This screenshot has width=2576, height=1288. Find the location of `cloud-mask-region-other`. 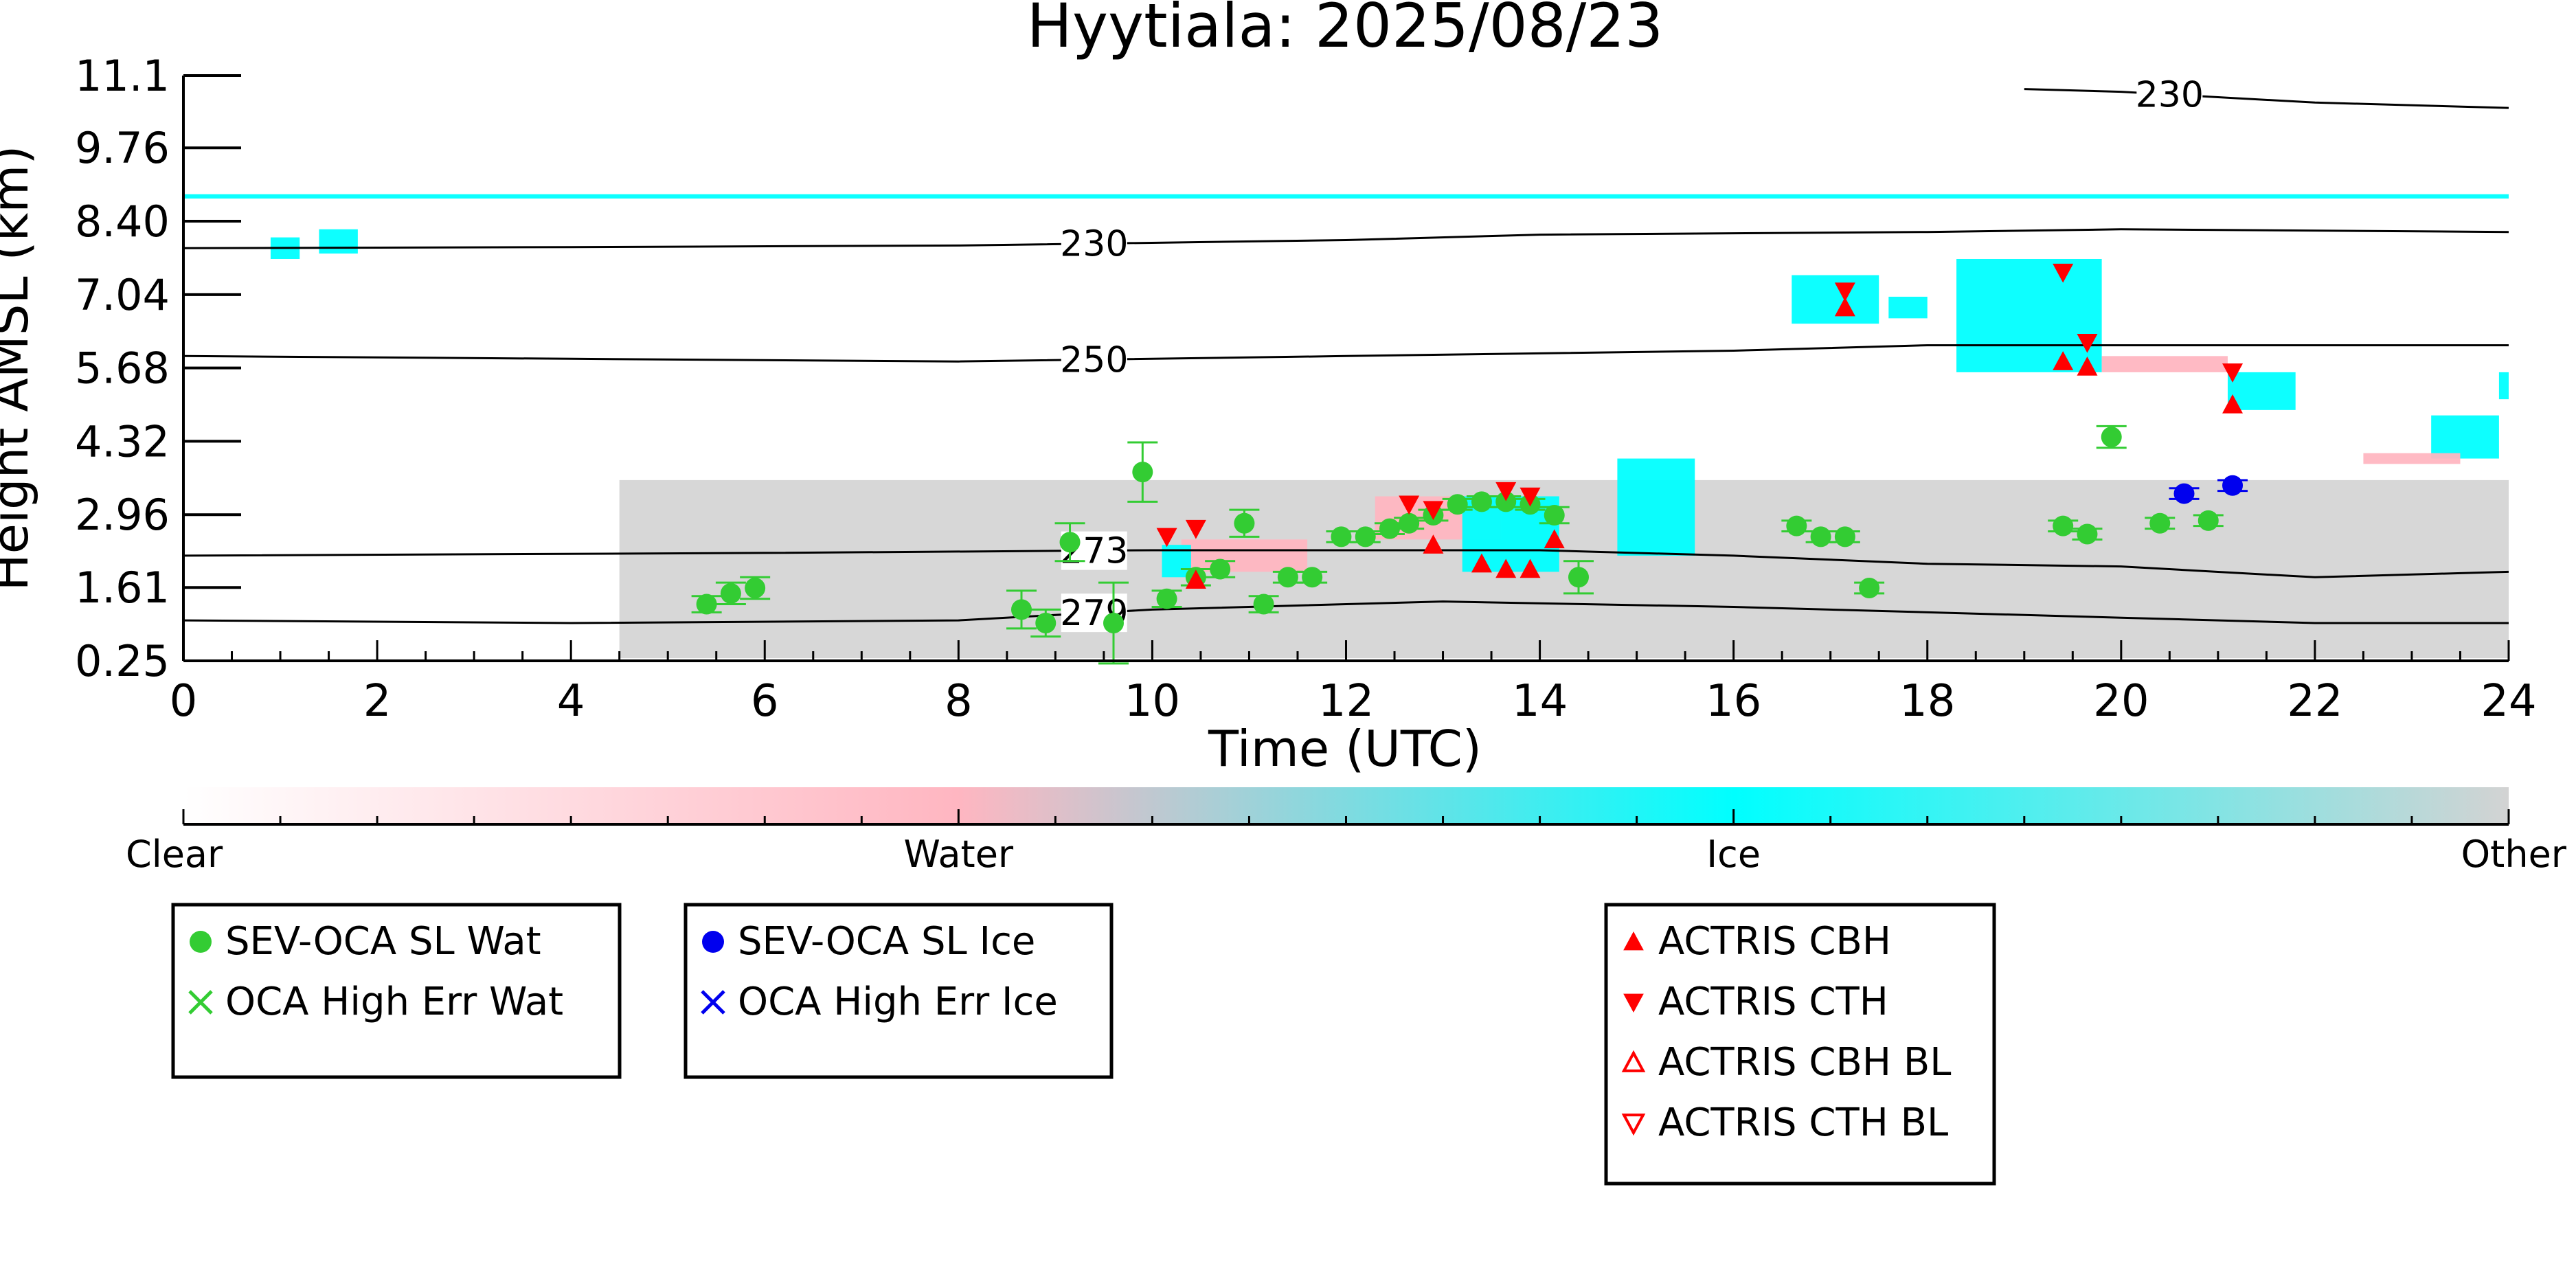

cloud-mask-region-other is located at coordinates (1564, 569).